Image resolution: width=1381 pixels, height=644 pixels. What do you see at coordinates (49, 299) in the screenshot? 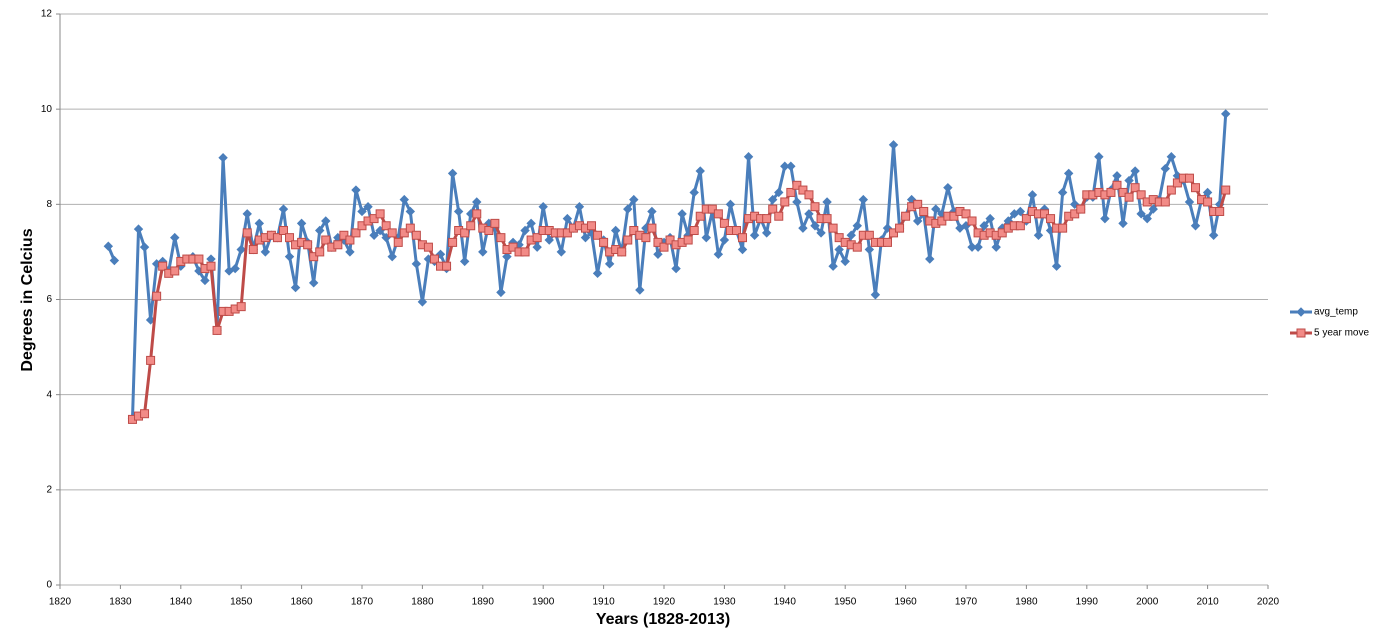
I see `y-tick-label: 6` at bounding box center [49, 299].